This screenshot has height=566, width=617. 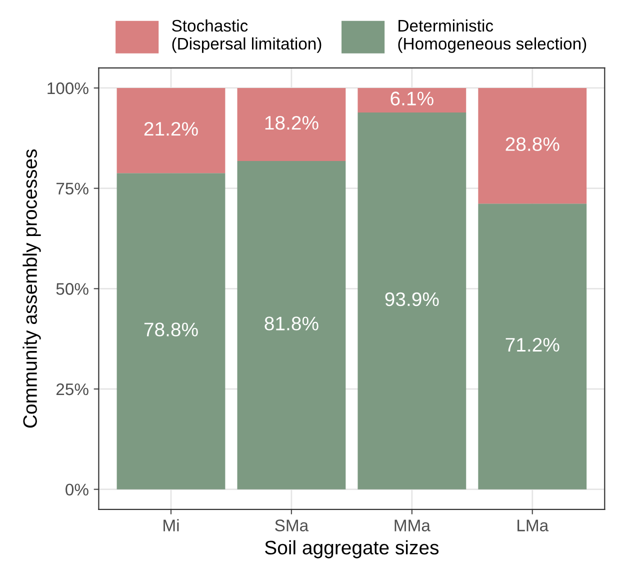 I want to click on data-label: 81.8%, so click(x=291, y=323).